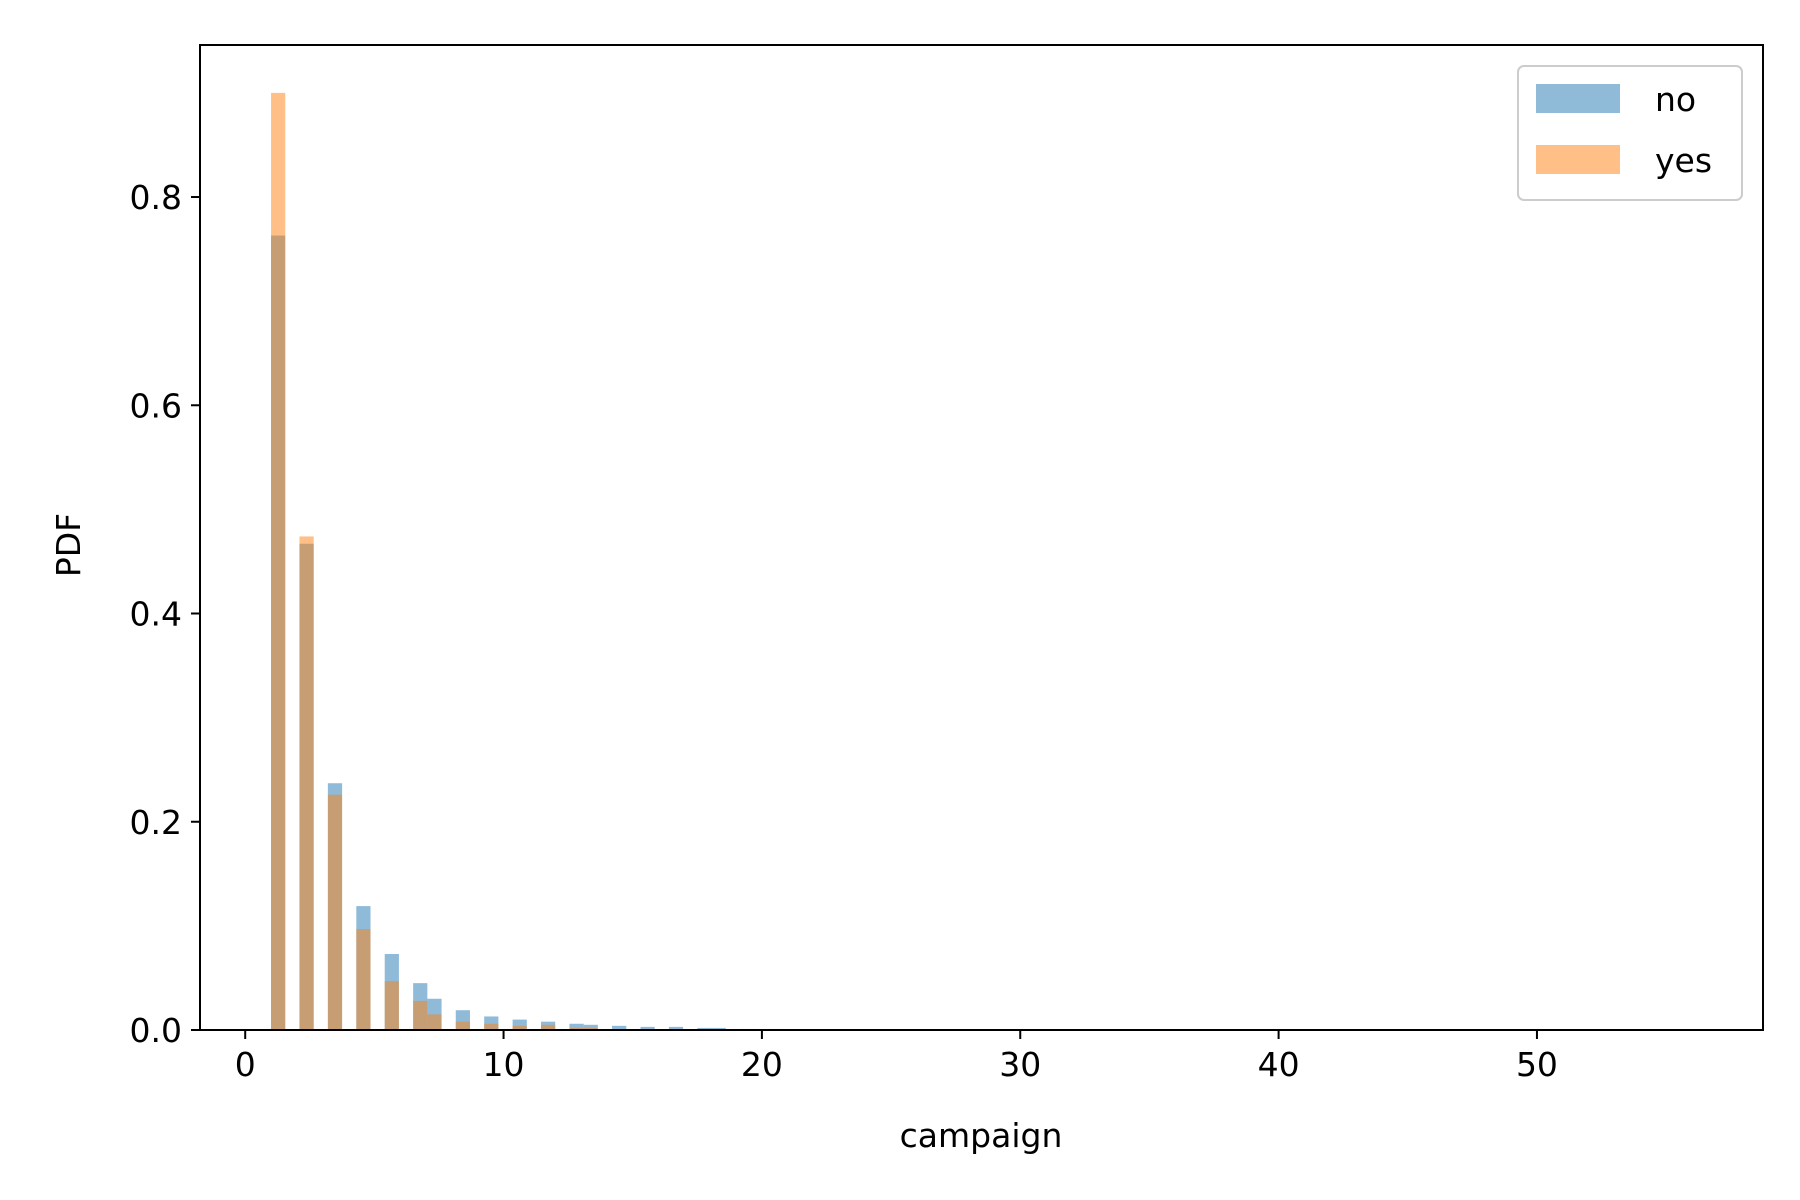 This screenshot has width=1800, height=1200. Describe the element at coordinates (762, 1064) in the screenshot. I see `x-tick-label: 20` at that location.